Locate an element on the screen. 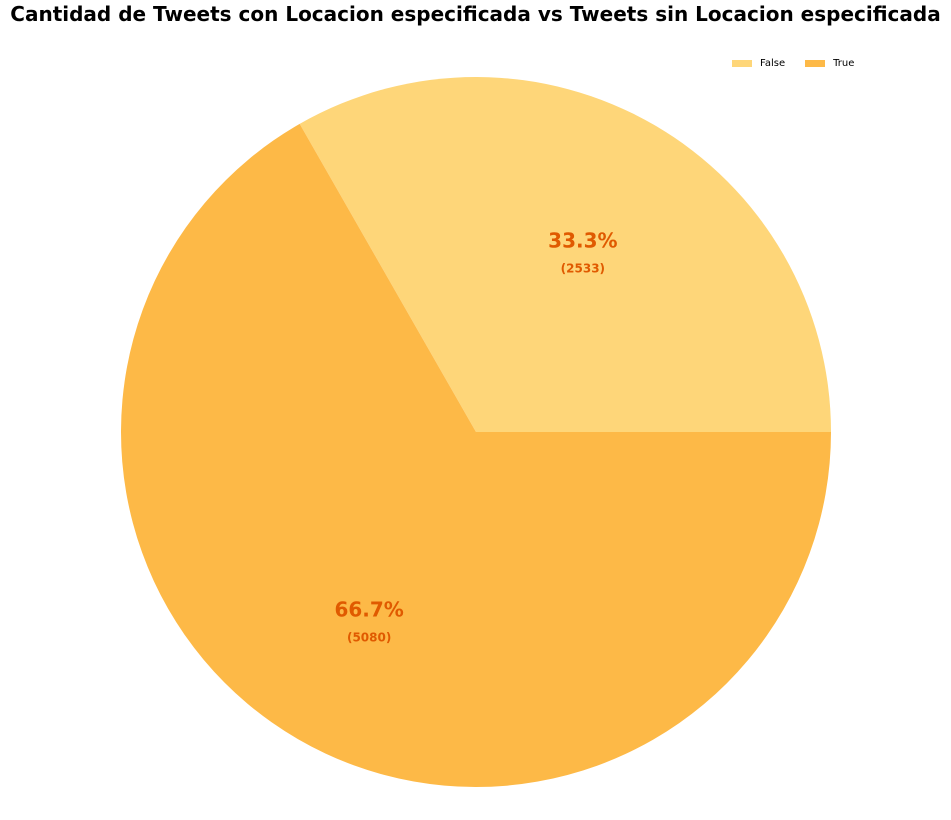 This screenshot has height=820, width=951. pie-percent-label-true: 66.7% is located at coordinates (368, 609).